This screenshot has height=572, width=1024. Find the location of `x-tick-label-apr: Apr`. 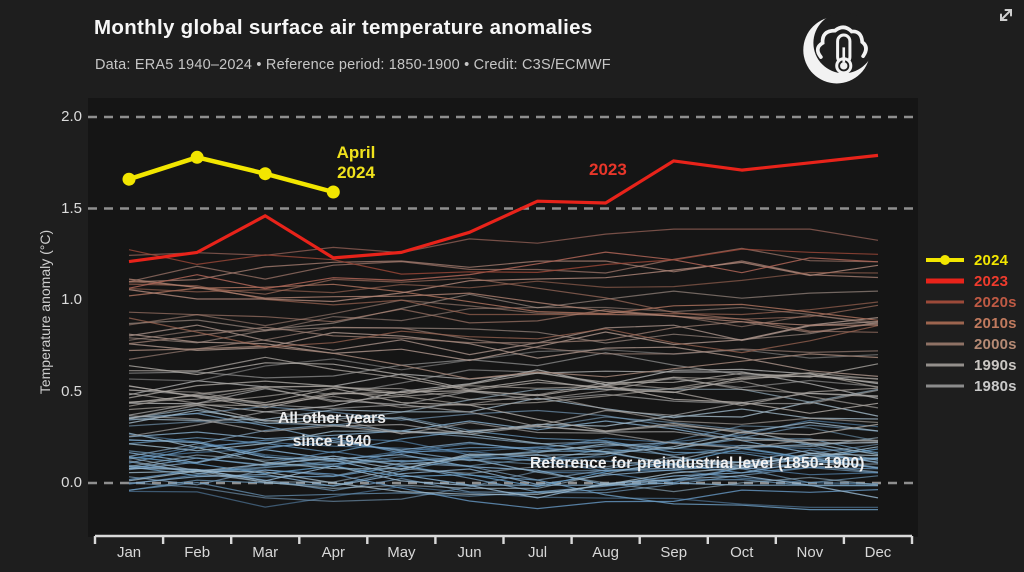

x-tick-label-apr: Apr is located at coordinates (333, 552).